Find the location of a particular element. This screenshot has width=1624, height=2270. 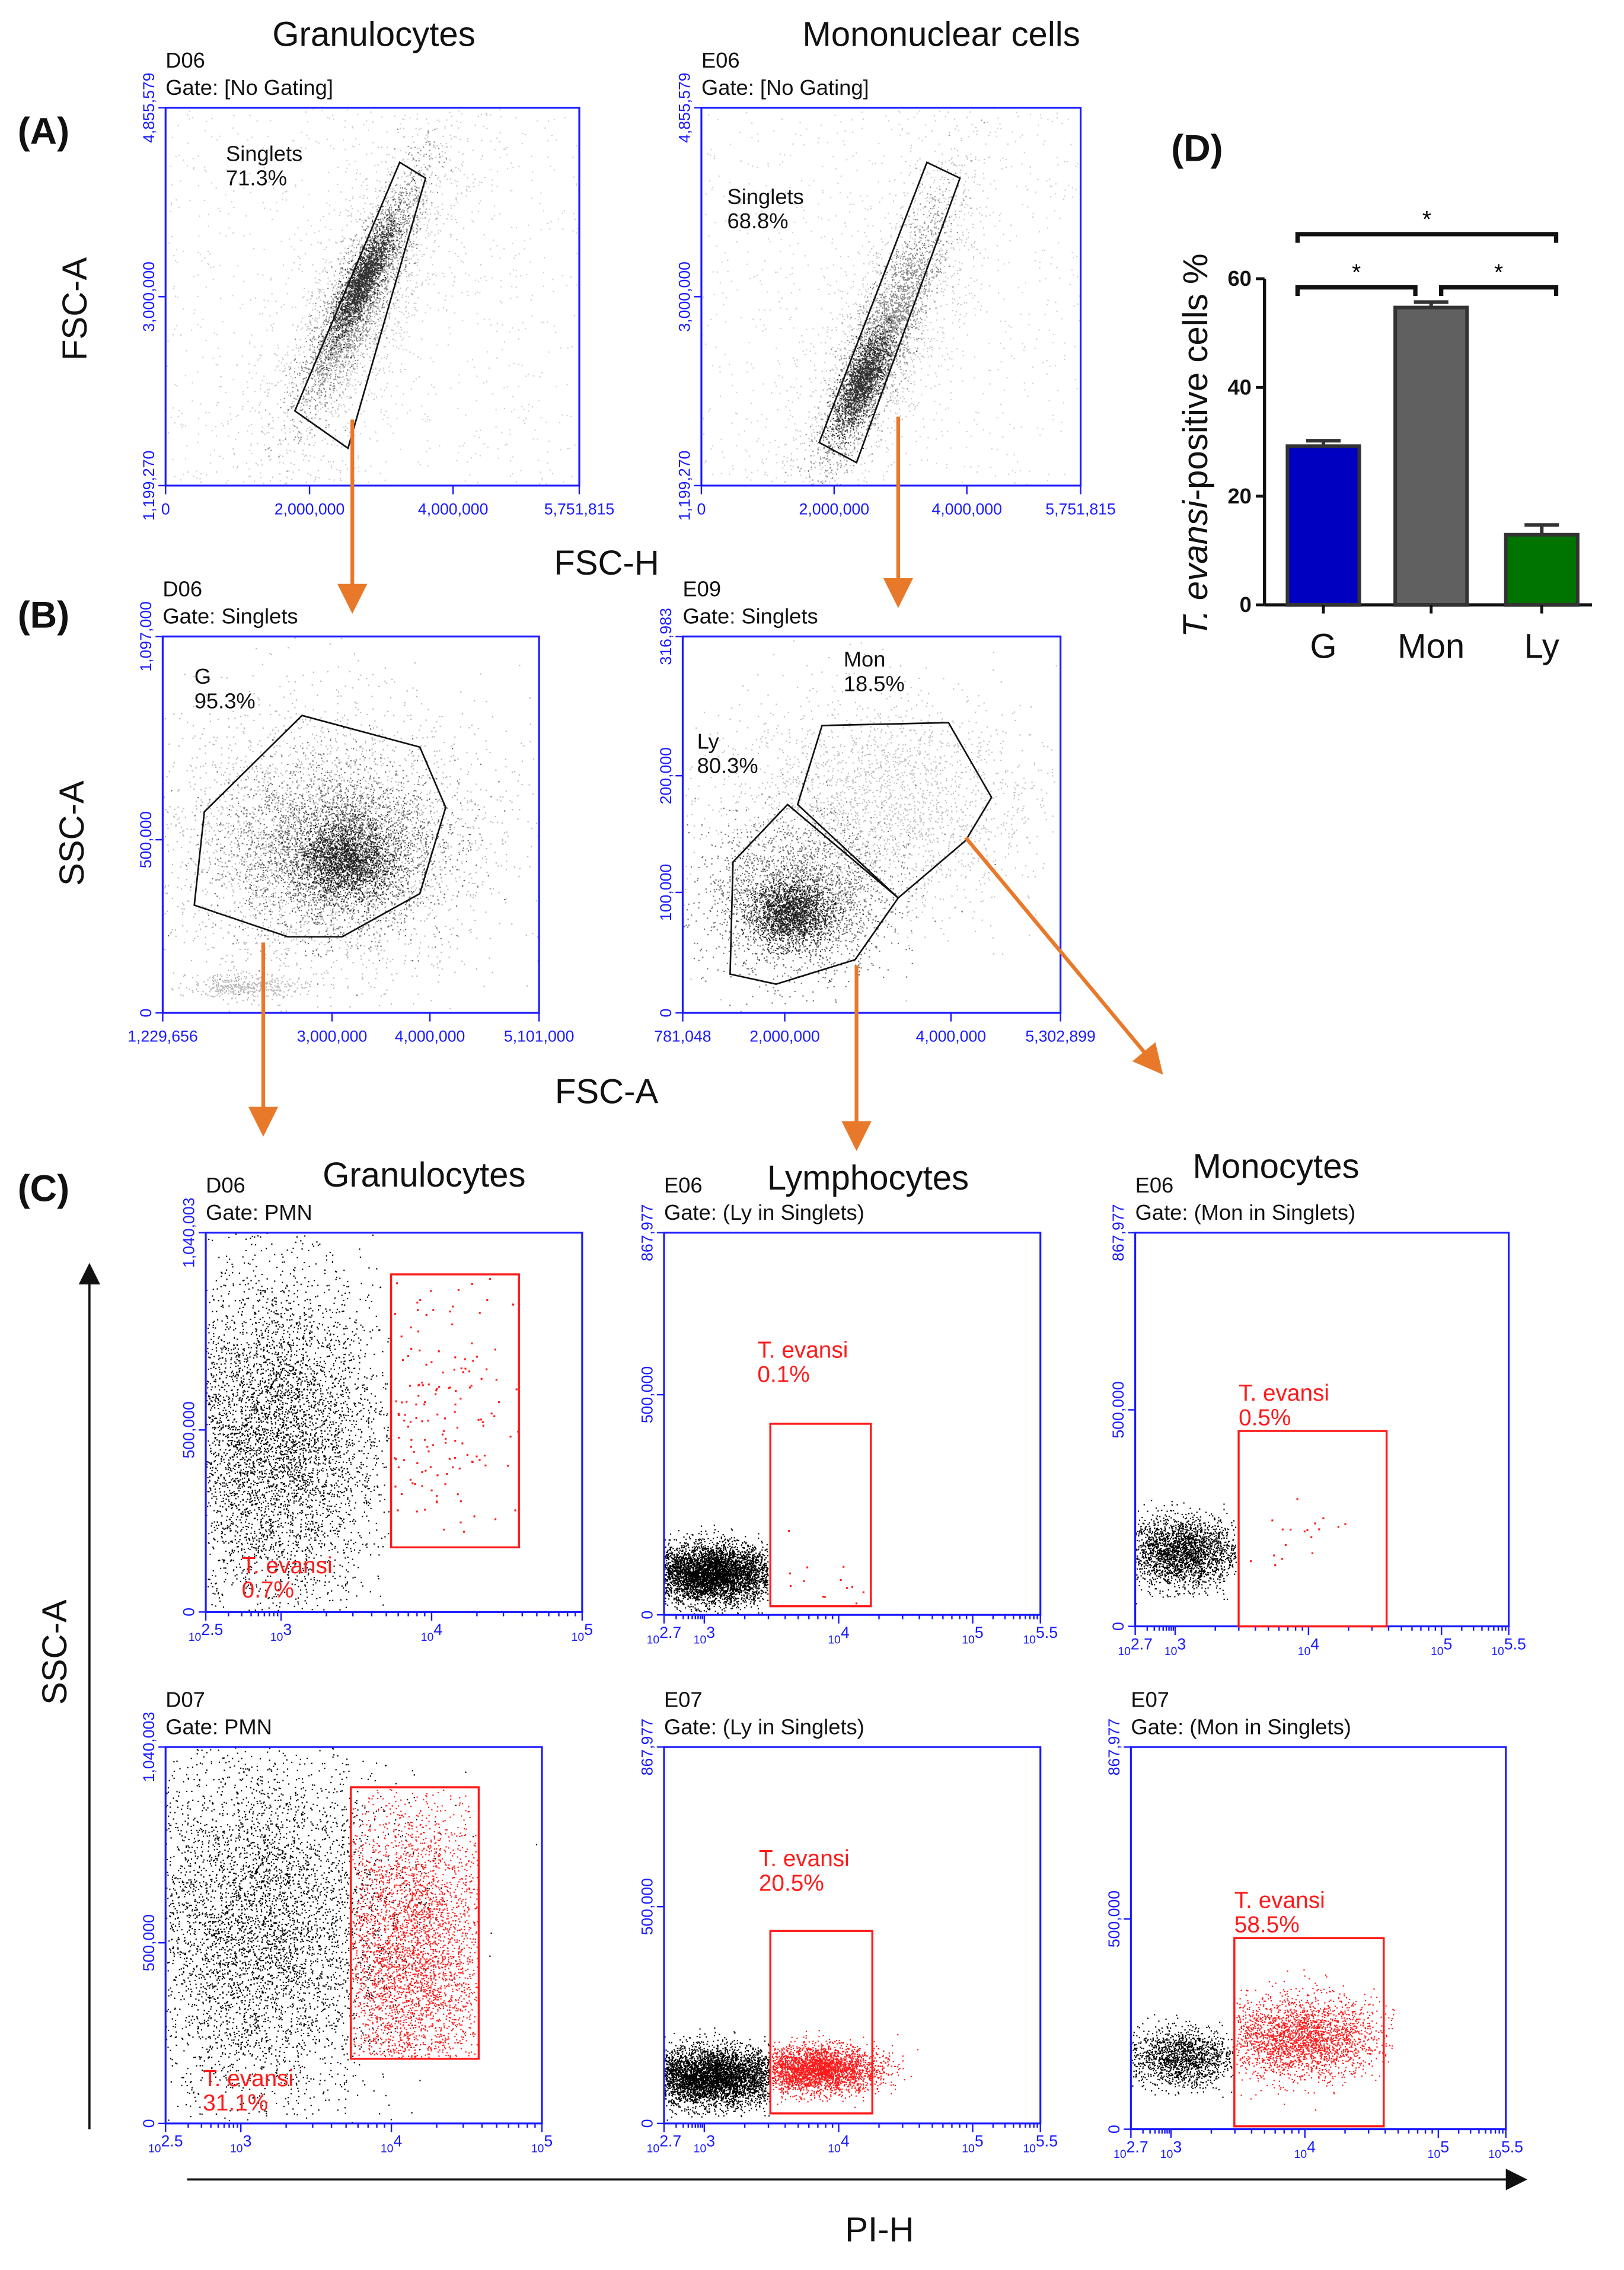

y-tick-label: 60 is located at coordinates (1239, 278).